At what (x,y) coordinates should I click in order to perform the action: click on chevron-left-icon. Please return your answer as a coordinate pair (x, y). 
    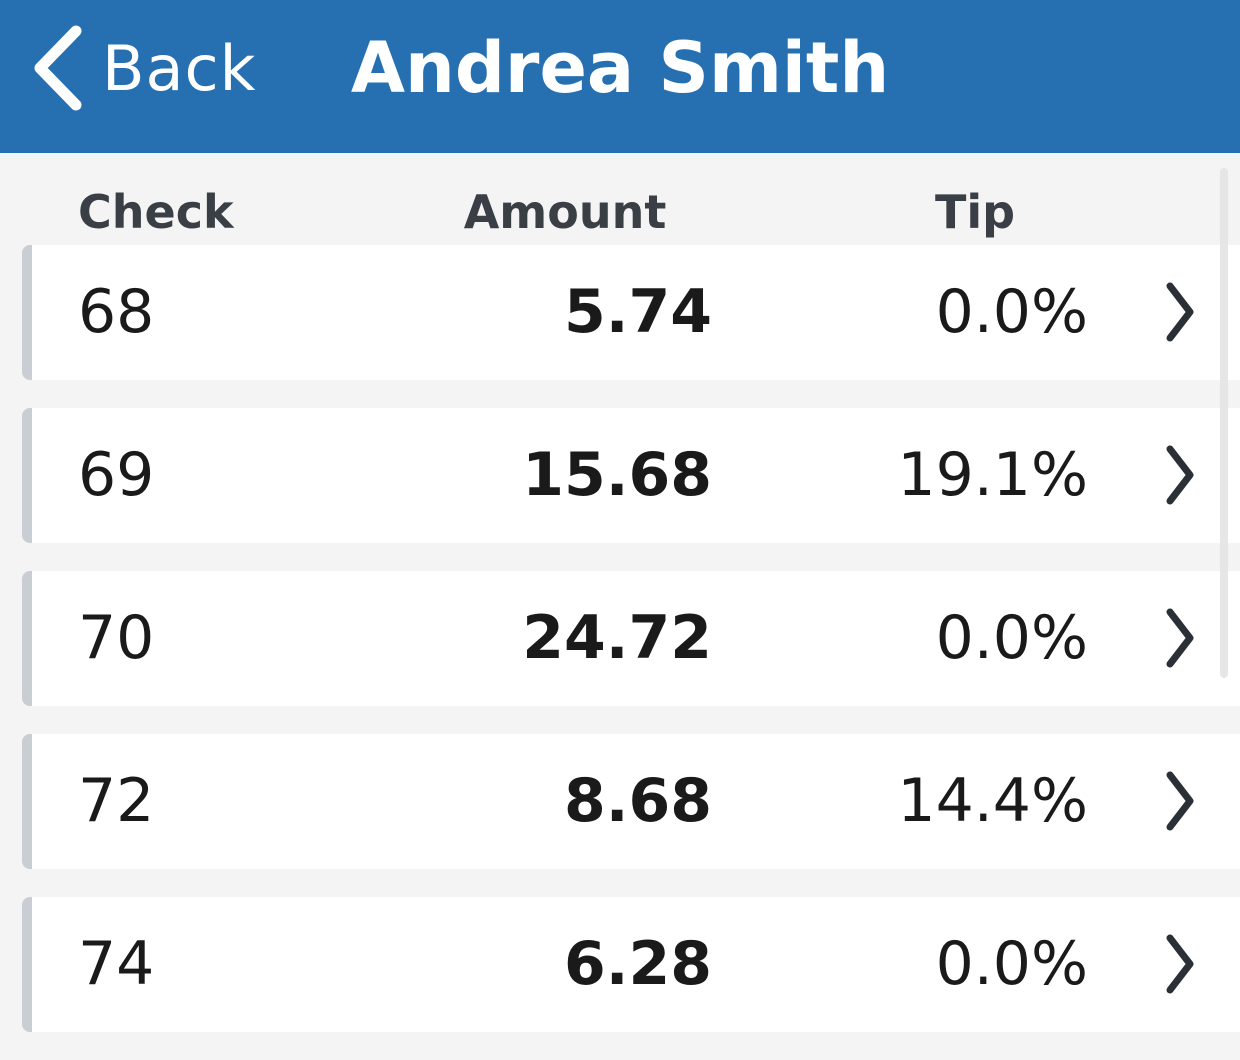
    Looking at the image, I should click on (58, 68).